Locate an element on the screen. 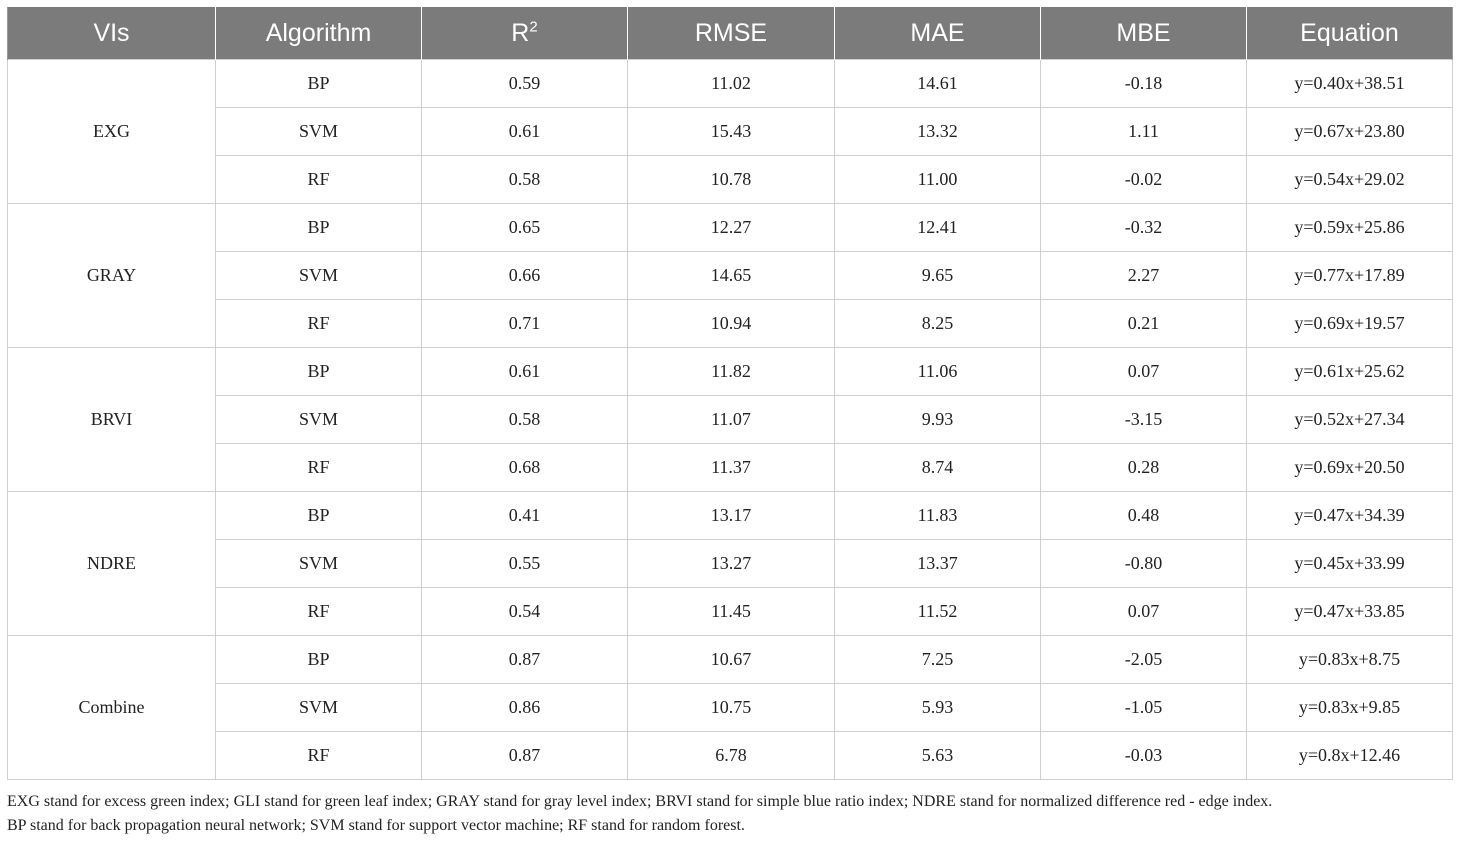 The image size is (1460, 846). r2-cell: 0.59 is located at coordinates (524, 83).